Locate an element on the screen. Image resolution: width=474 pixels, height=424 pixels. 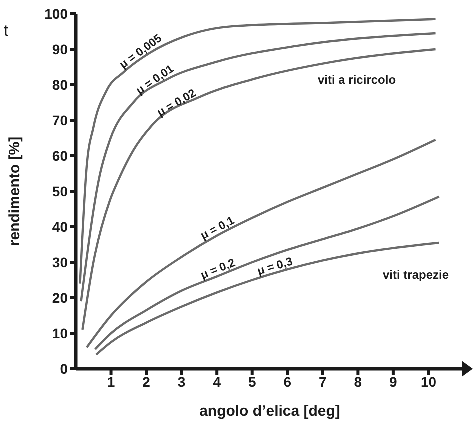
y-tick-label: 70 is located at coordinates (60, 120).